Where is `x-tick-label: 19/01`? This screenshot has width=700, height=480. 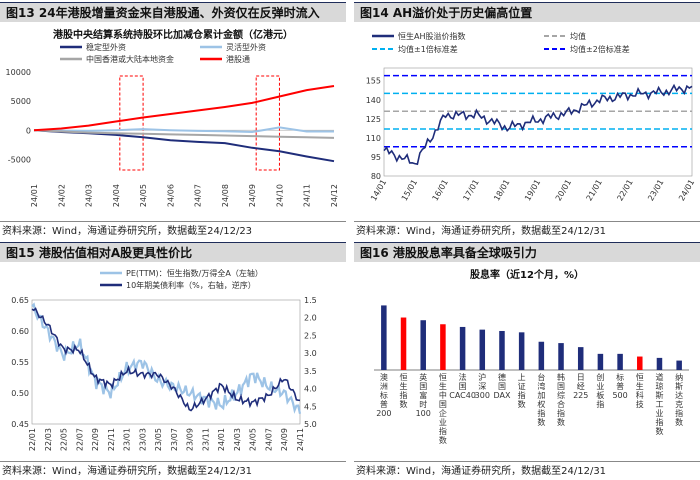
x-tick-label: 19/01 is located at coordinates (532, 190).